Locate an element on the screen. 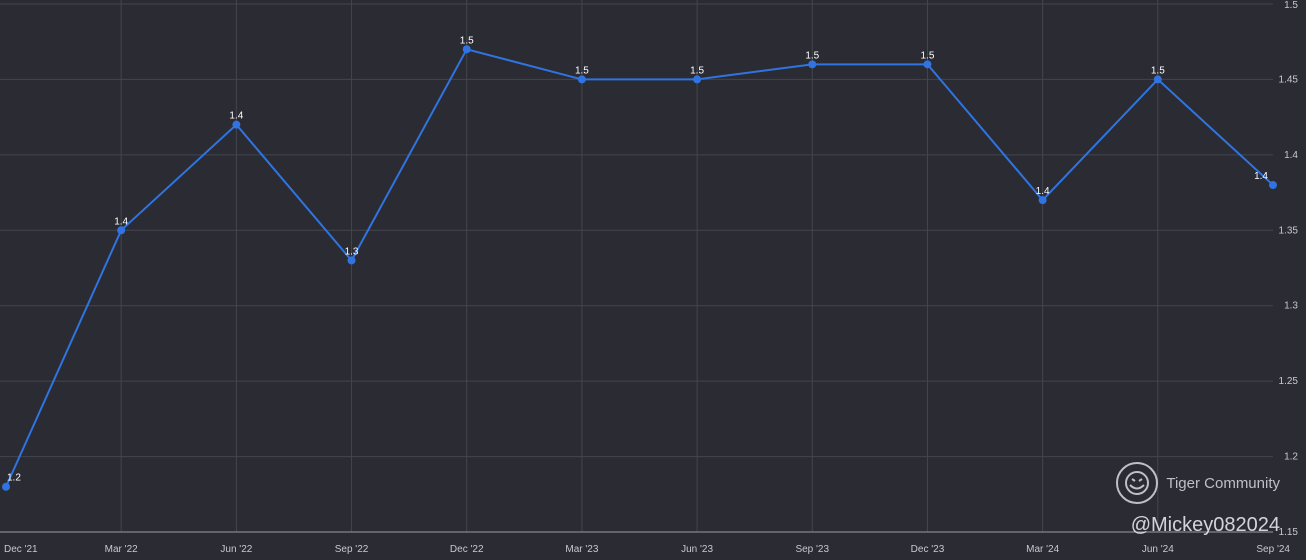 The width and height of the screenshot is (1306, 560). y-tick-label: 1.25 is located at coordinates (1289, 381).